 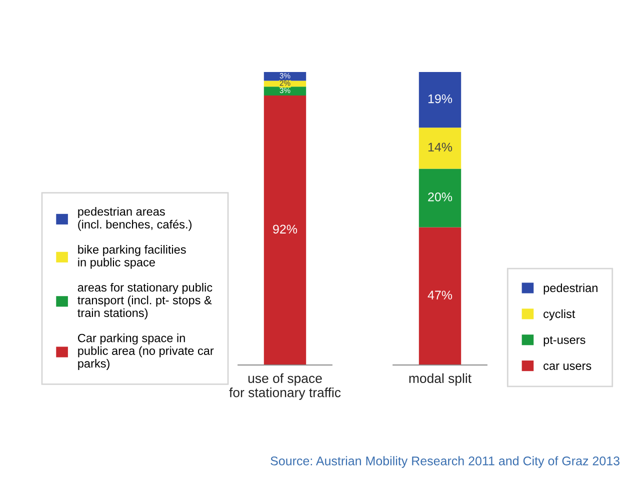 I want to click on source-note: Source: Austrian Mobility Research 2011 and City of Graz 2013, so click(x=445, y=462).